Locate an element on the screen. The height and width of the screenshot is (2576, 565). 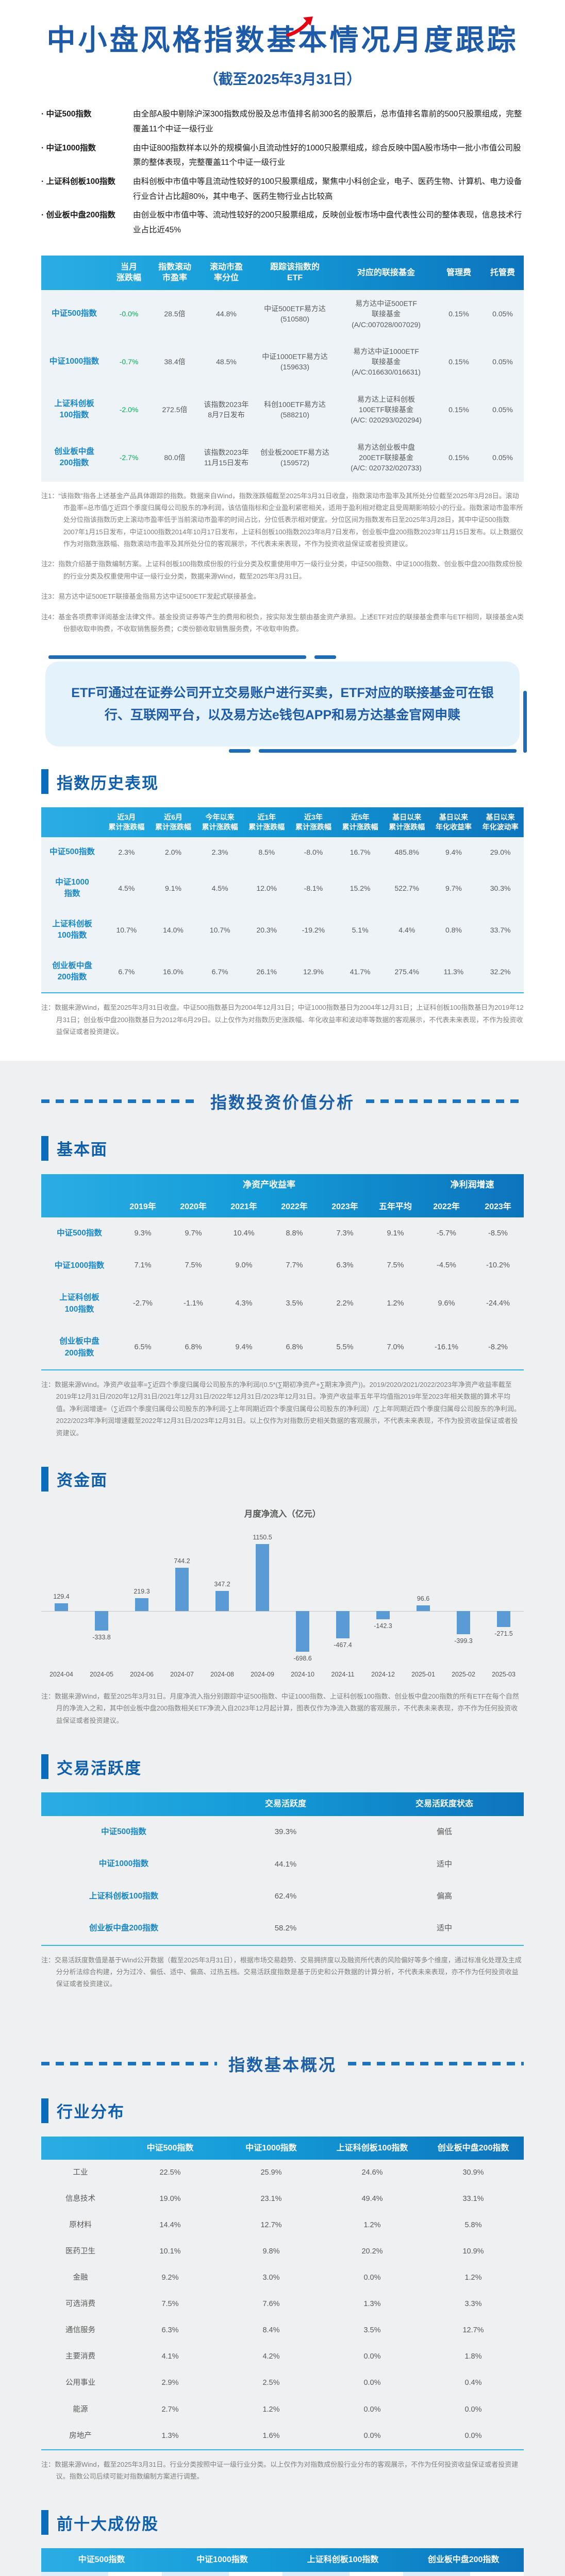
header-cell: 中证1000指数 is located at coordinates (271, 2148).